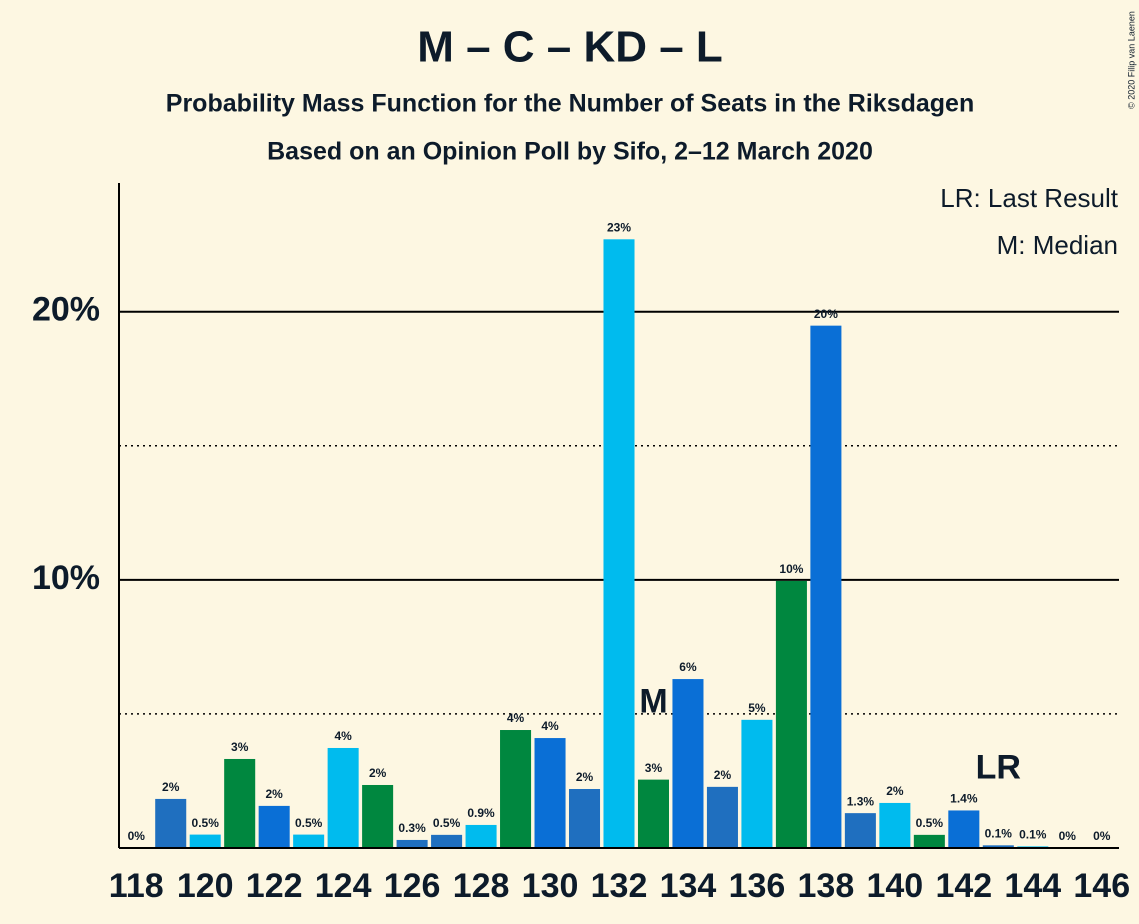  Describe the element at coordinates (1101, 886) in the screenshot. I see `x-tick-label: 146` at that location.